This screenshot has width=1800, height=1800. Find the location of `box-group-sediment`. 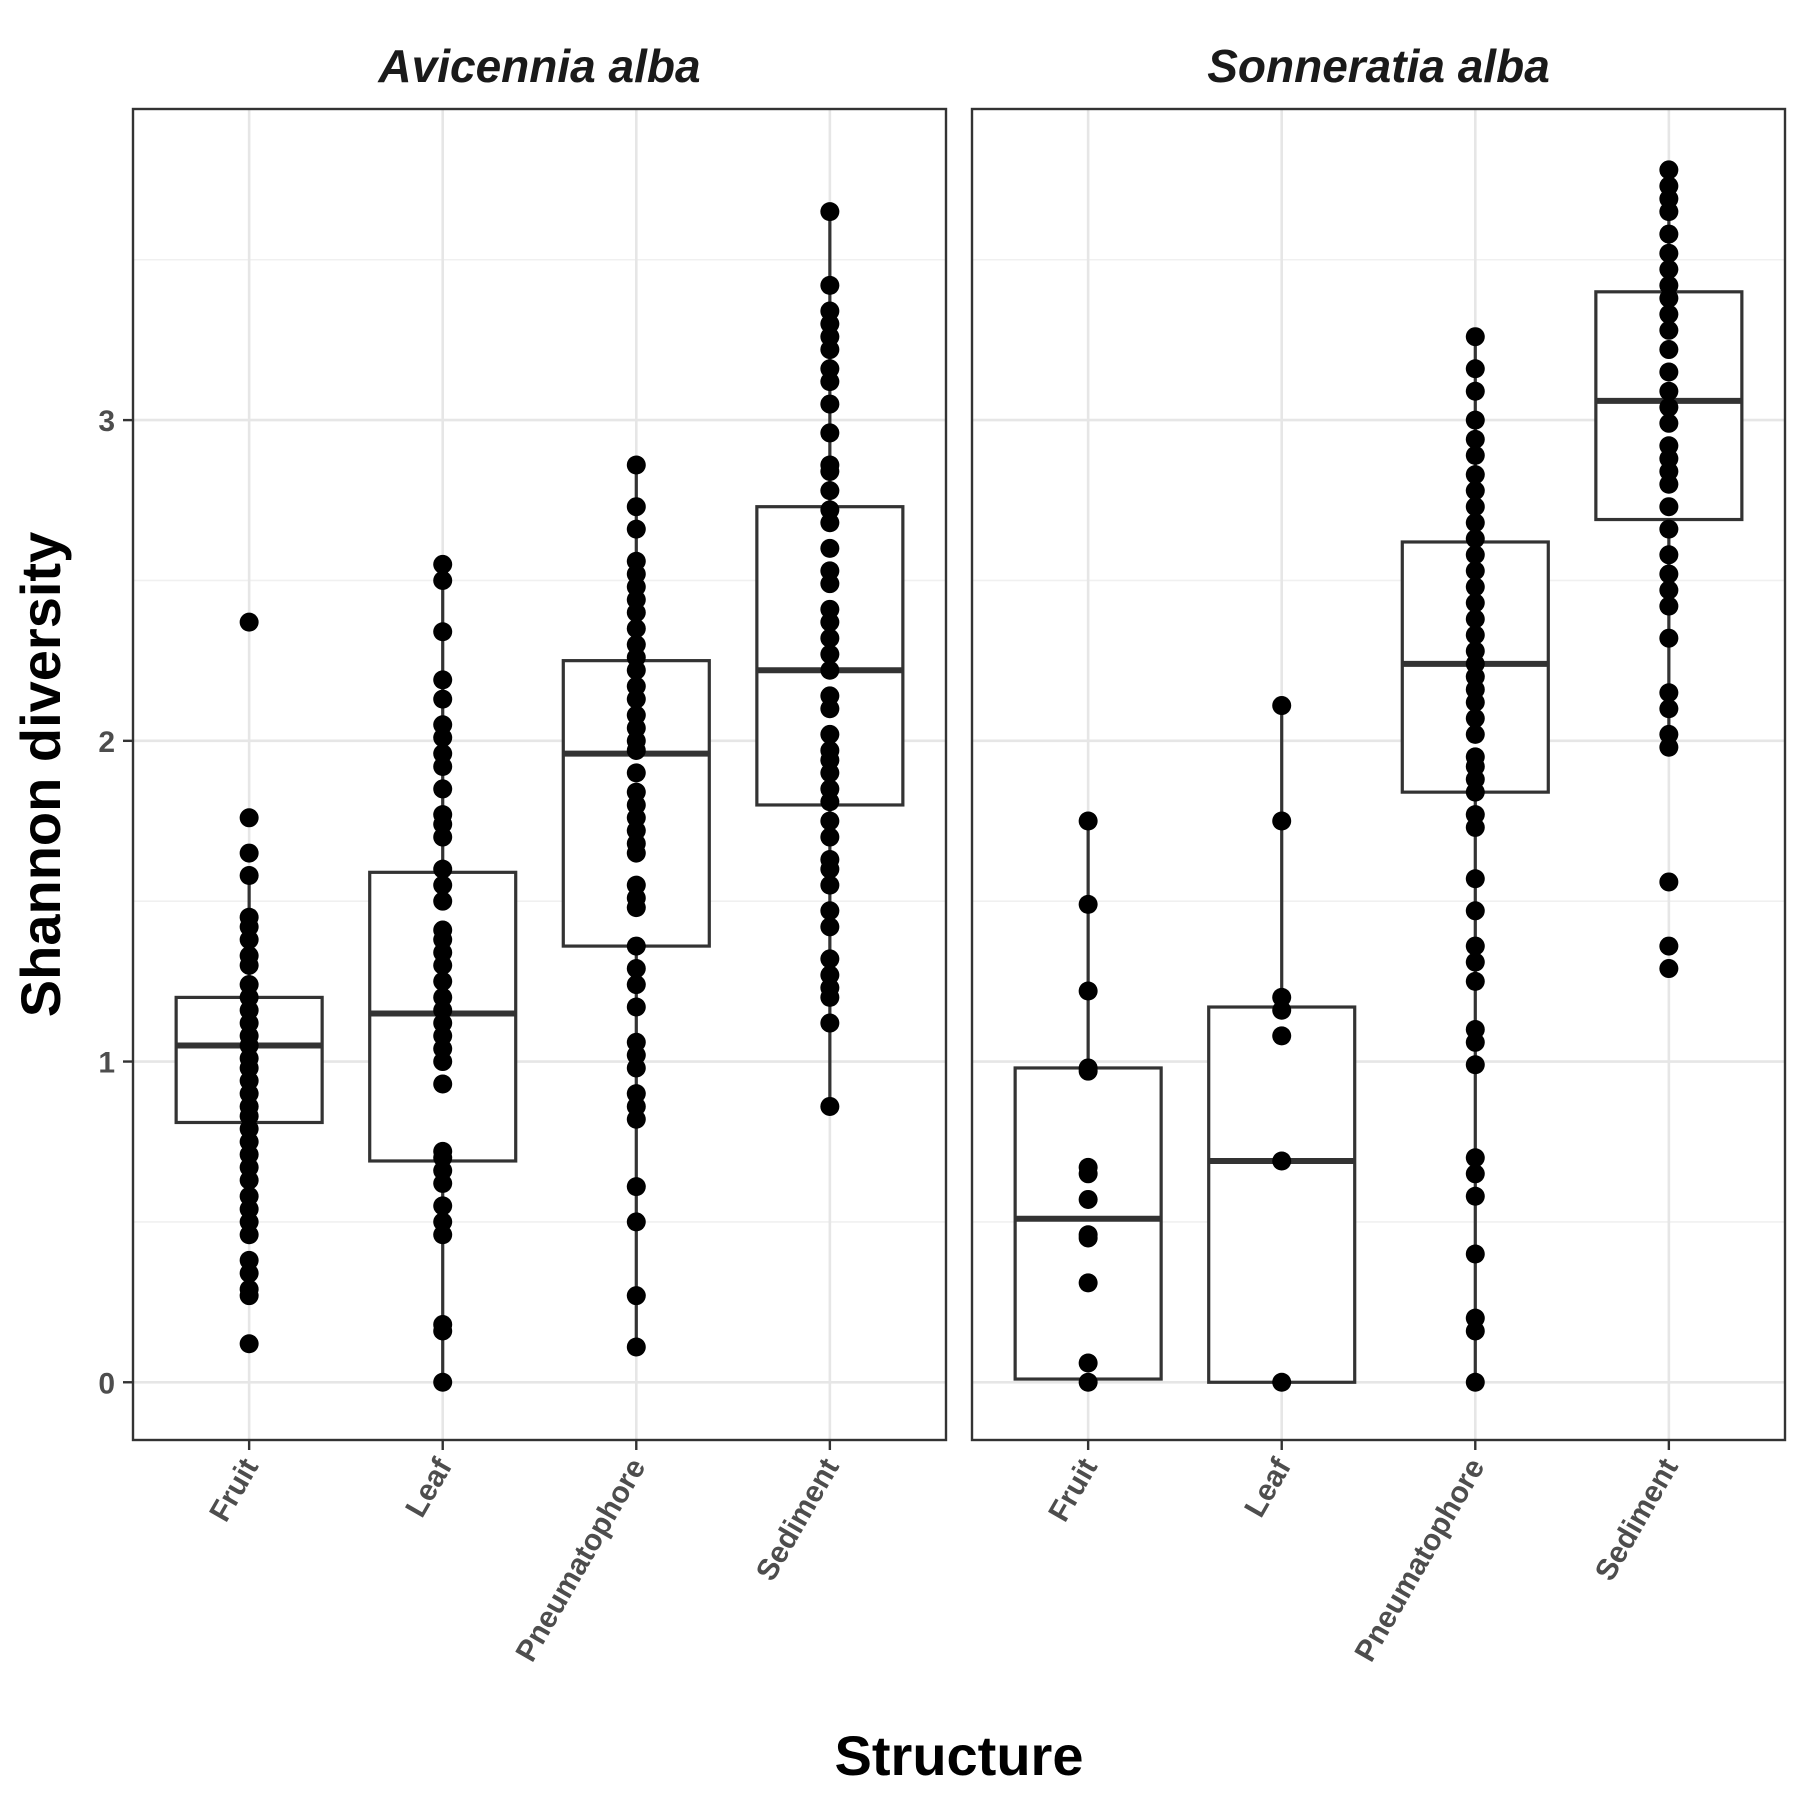

box-group-sediment is located at coordinates (1669, 569).